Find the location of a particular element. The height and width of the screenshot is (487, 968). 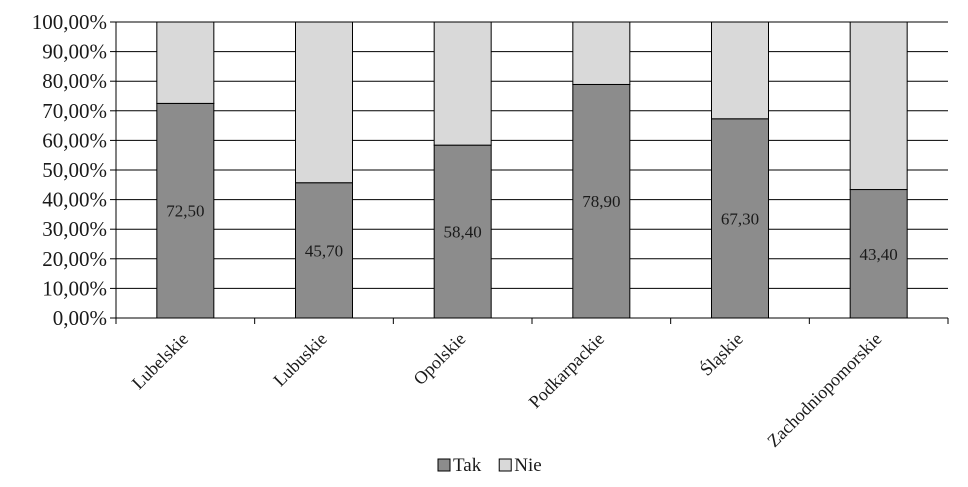

x-tick-label: Śląskie is located at coordinates (721, 354).